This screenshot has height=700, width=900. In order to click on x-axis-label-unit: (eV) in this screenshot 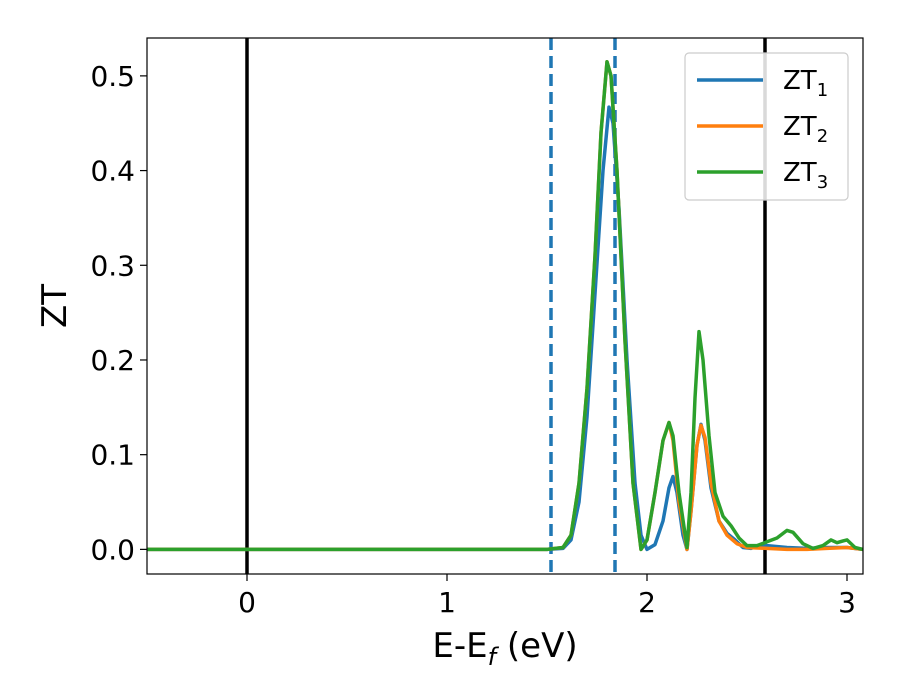, I will do `click(537, 646)`.